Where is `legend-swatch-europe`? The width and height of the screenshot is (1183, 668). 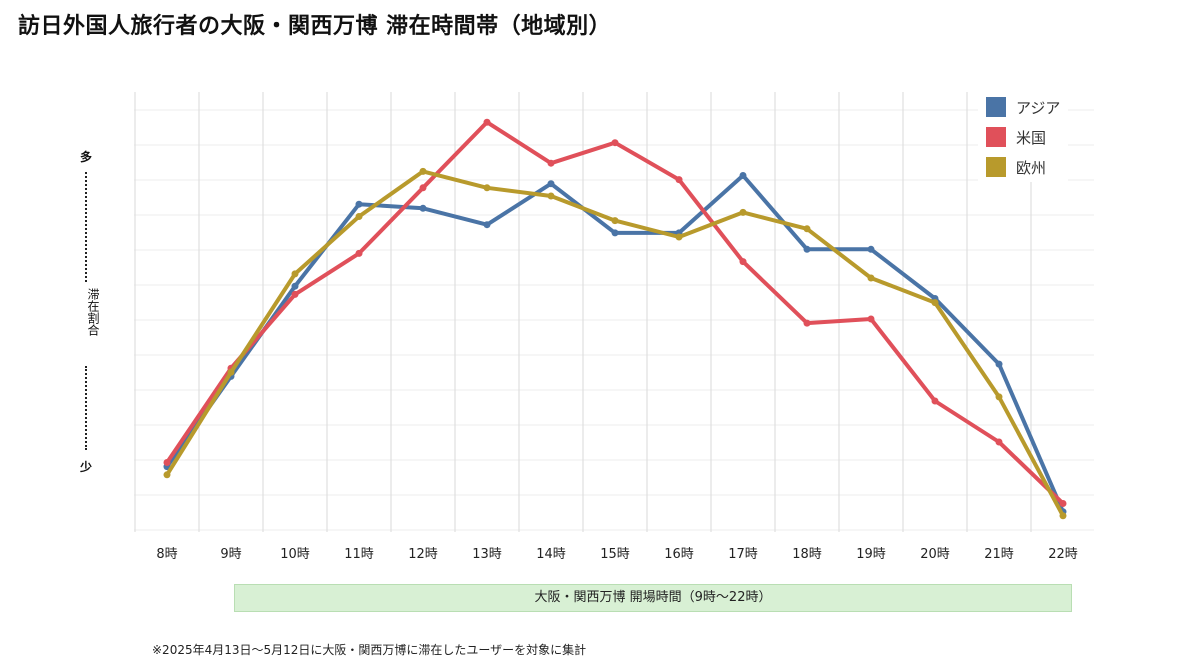 legend-swatch-europe is located at coordinates (996, 167).